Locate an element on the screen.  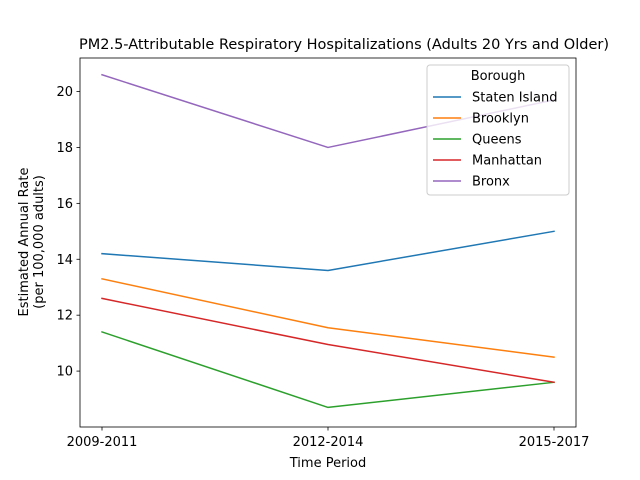
y-tick-label: 12 is located at coordinates (64, 316).